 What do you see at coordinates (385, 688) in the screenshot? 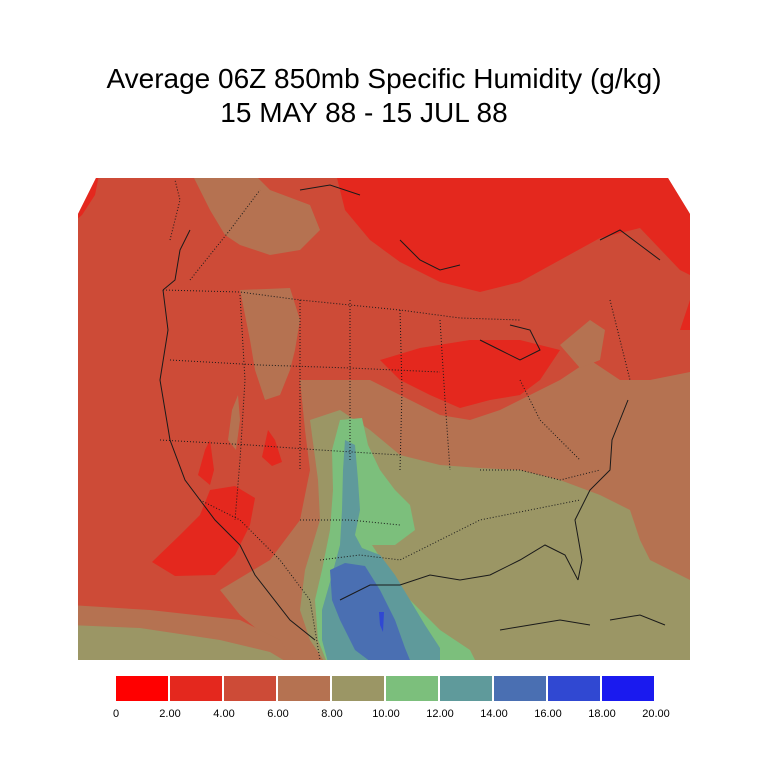
I see `colorbar` at bounding box center [385, 688].